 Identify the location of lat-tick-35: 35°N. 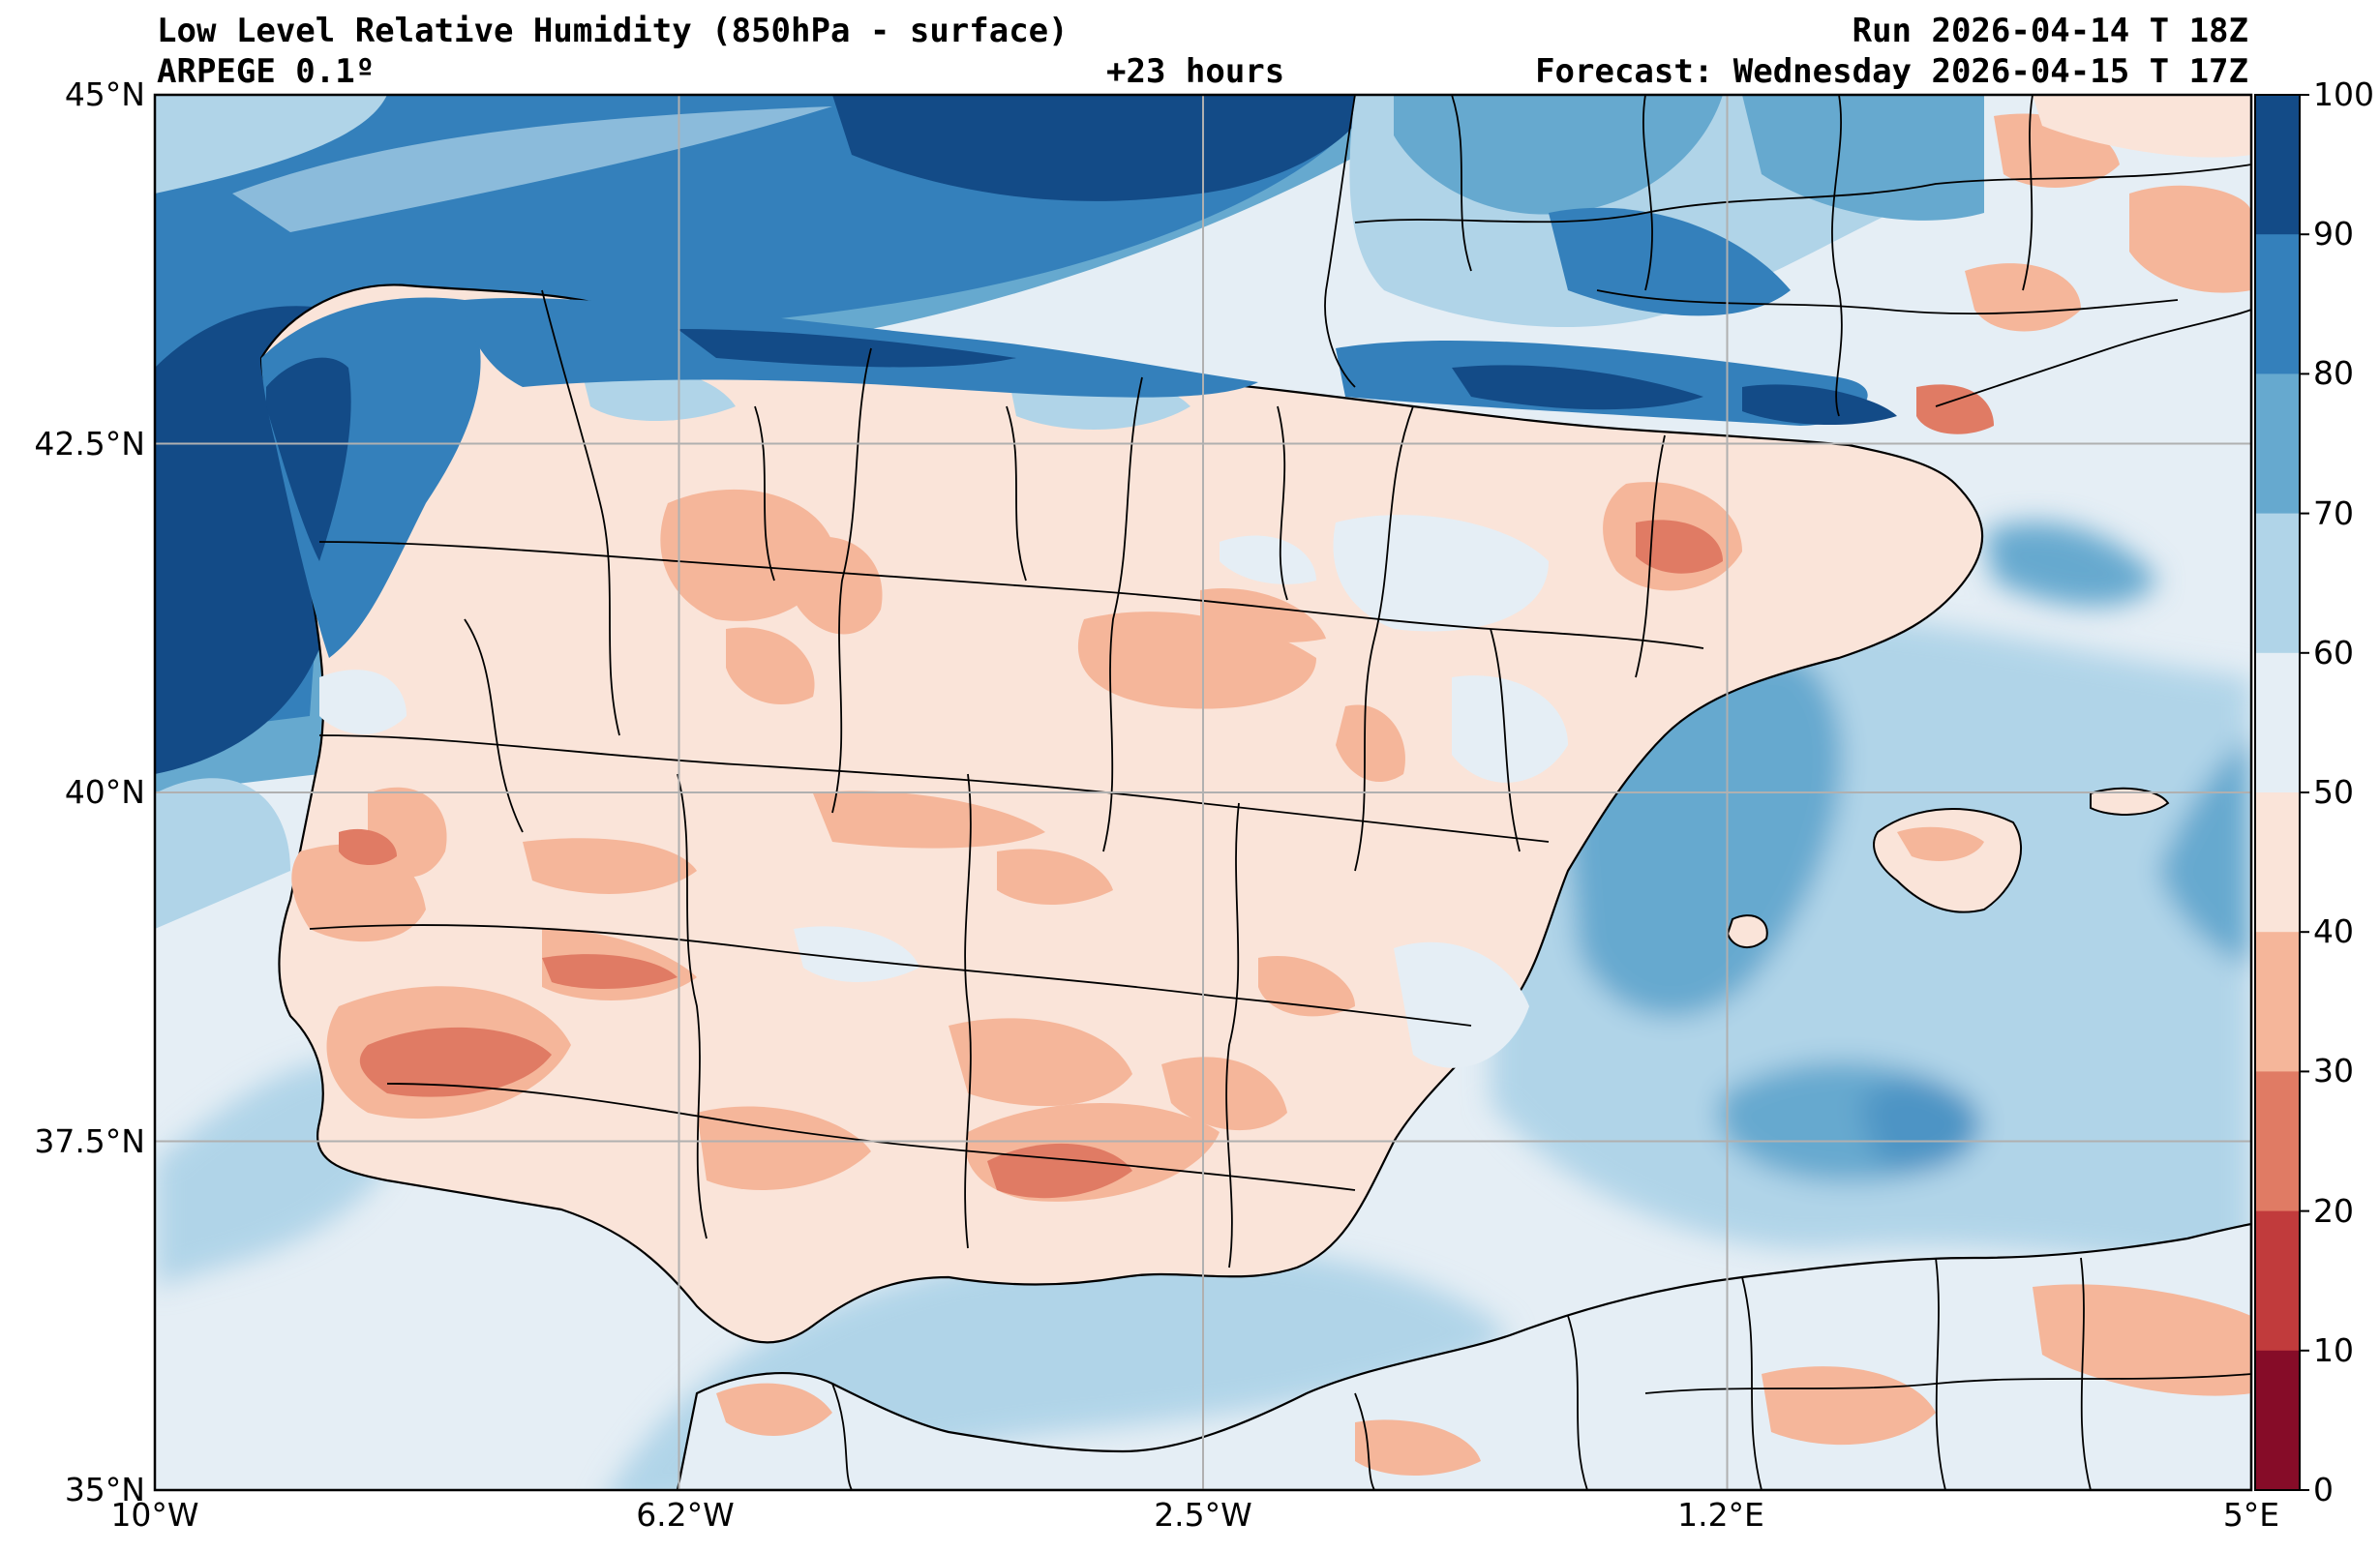
(104, 1490).